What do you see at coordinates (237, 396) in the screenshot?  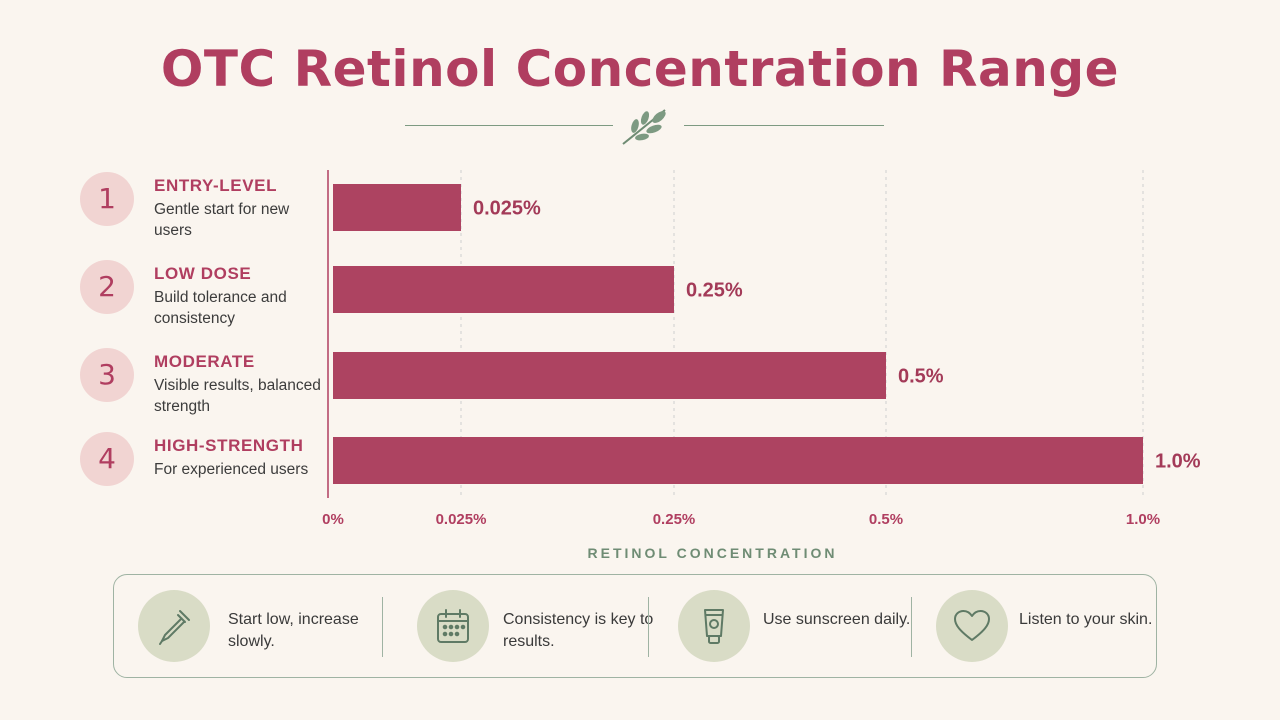 I see `level-description: Visible results, balanced strength` at bounding box center [237, 396].